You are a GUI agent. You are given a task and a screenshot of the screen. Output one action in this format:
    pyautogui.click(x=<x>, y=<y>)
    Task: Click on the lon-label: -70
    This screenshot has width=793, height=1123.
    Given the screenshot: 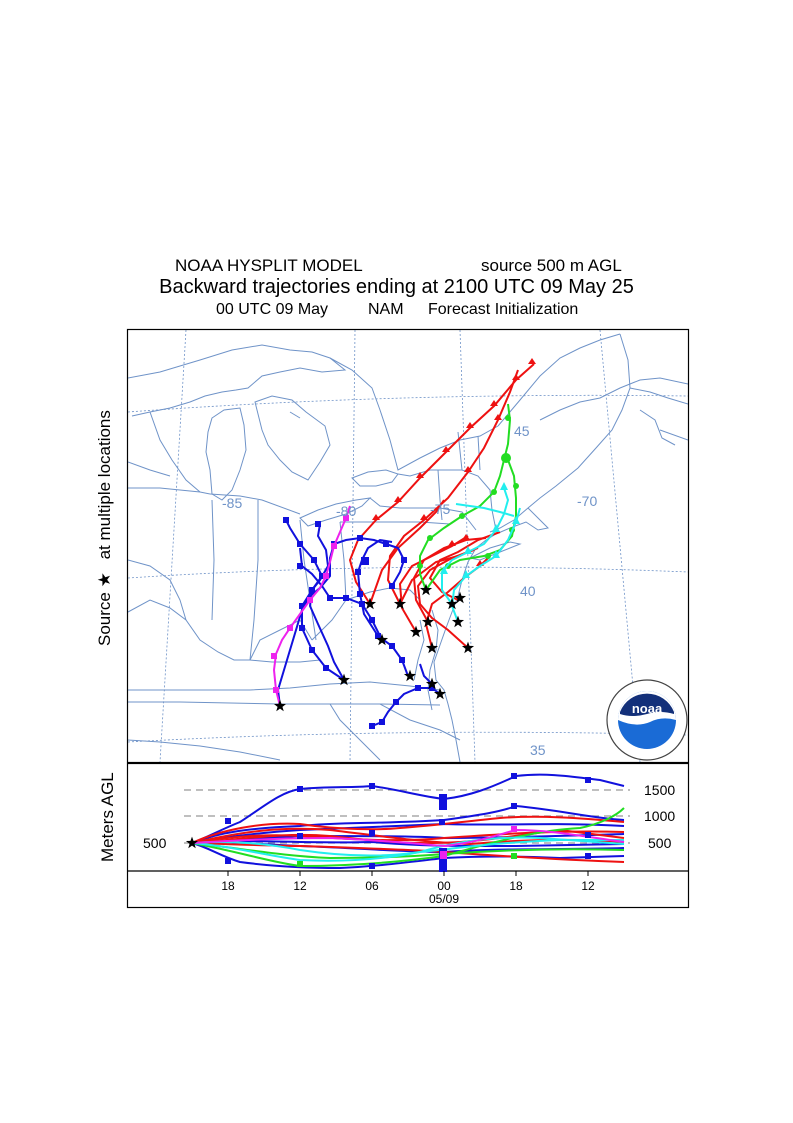 What is the action you would take?
    pyautogui.click(x=587, y=501)
    